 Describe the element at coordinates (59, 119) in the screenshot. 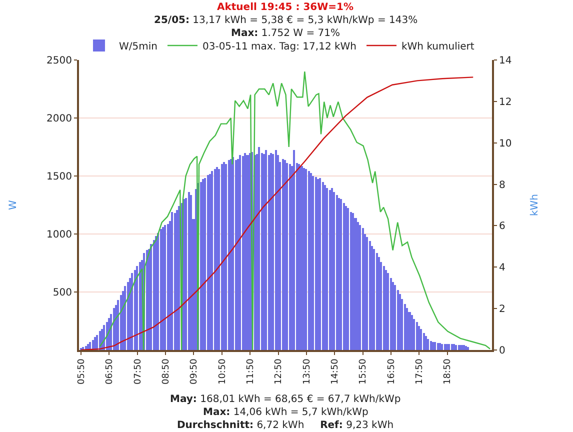

I see `y-tick-label: 2000` at that location.